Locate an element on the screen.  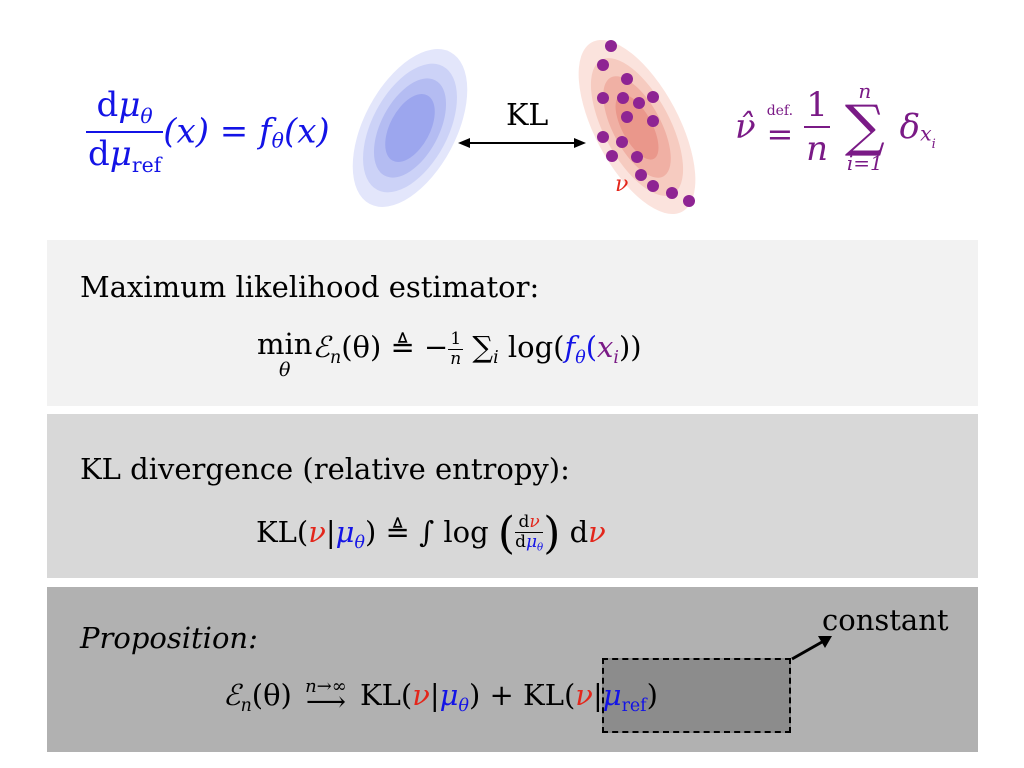
kl-double-arrow is located at coordinates (522, 143).